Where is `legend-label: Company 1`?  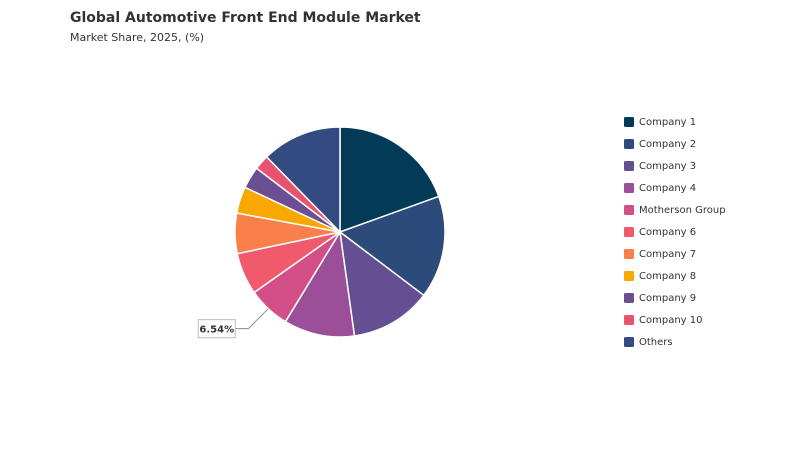
legend-label: Company 1 is located at coordinates (667, 122).